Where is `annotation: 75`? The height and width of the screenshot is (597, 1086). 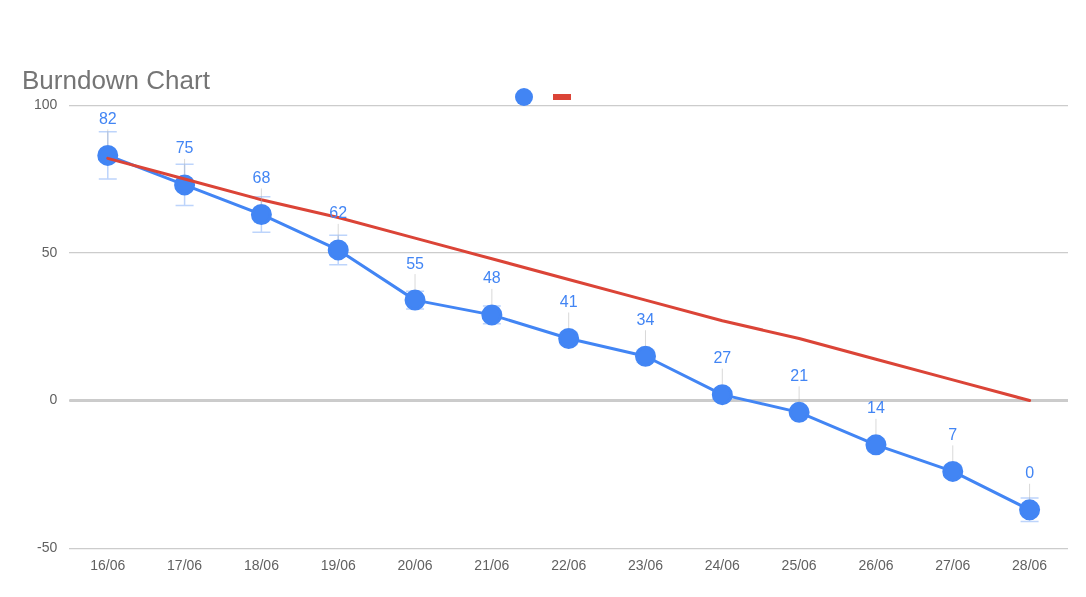 annotation: 75 is located at coordinates (184, 148).